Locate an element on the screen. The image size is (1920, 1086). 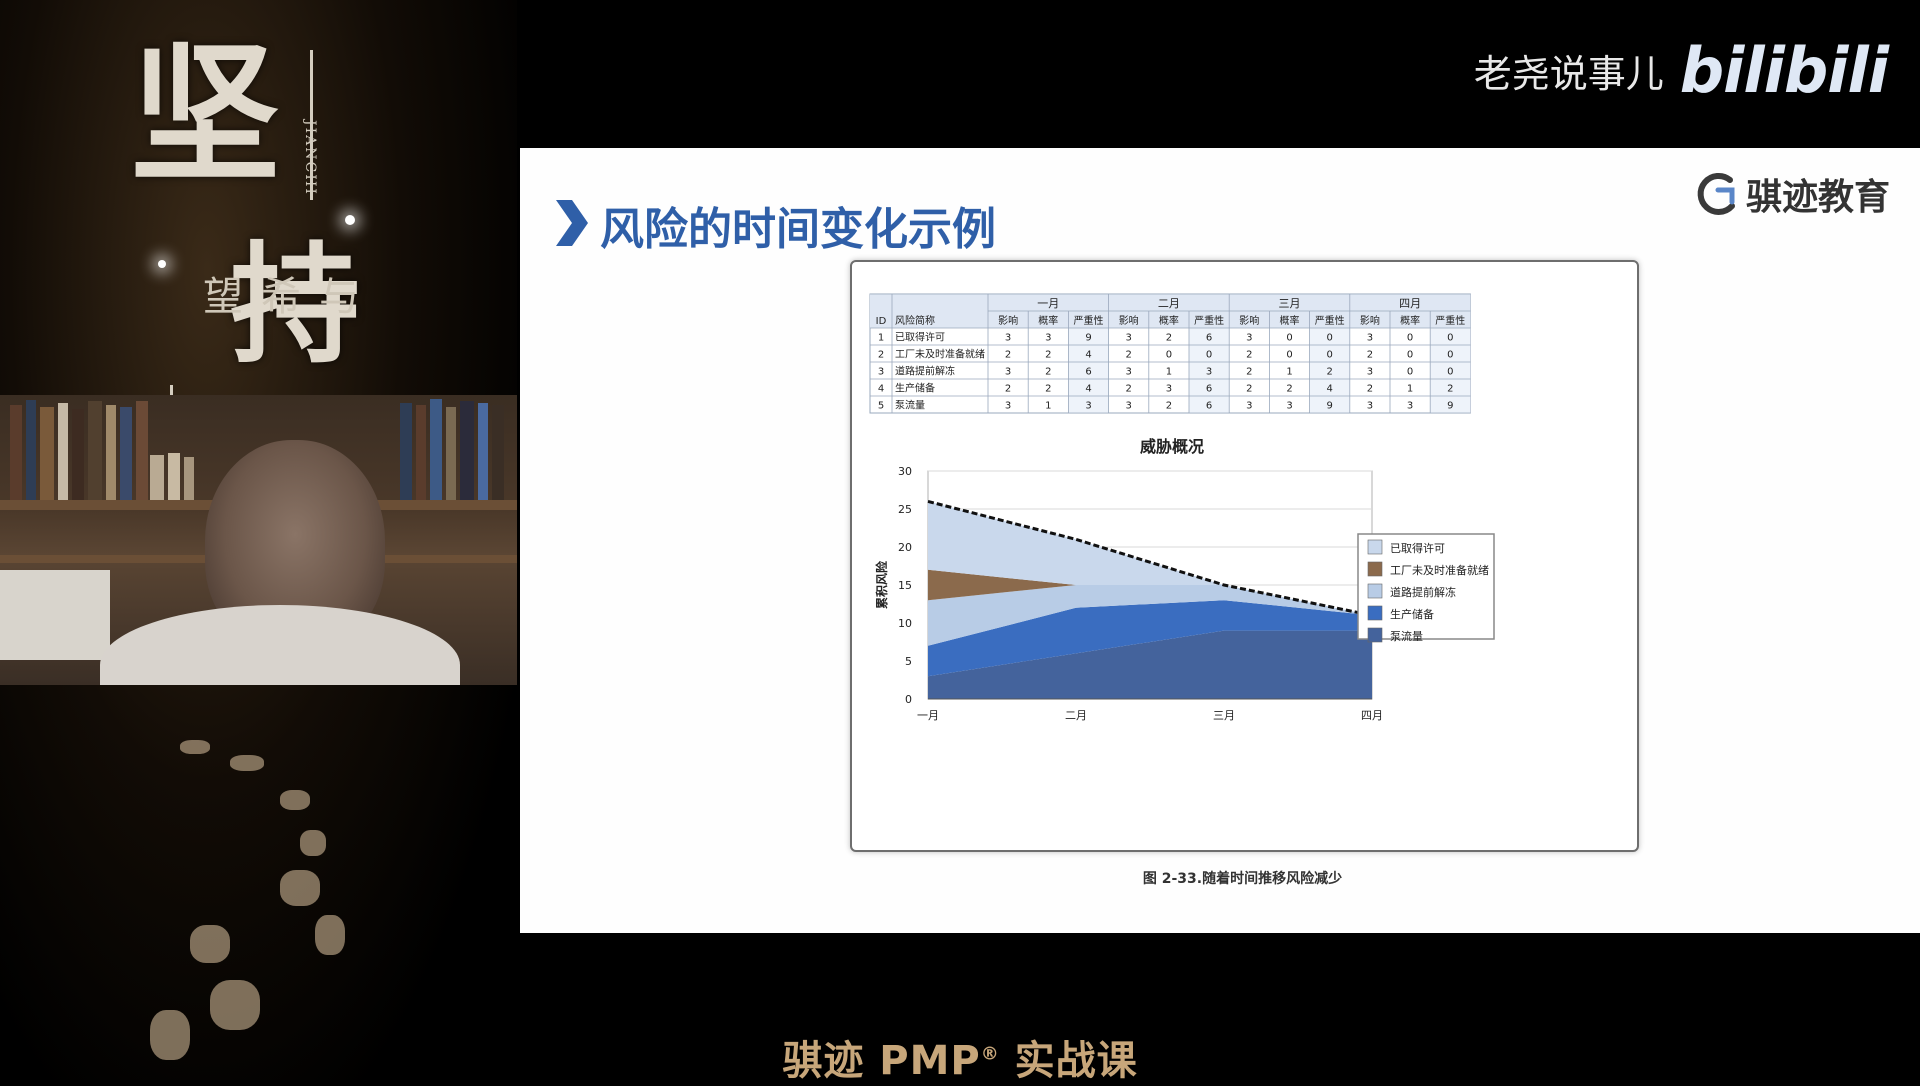
severity-column-bg is located at coordinates (1209, 370).